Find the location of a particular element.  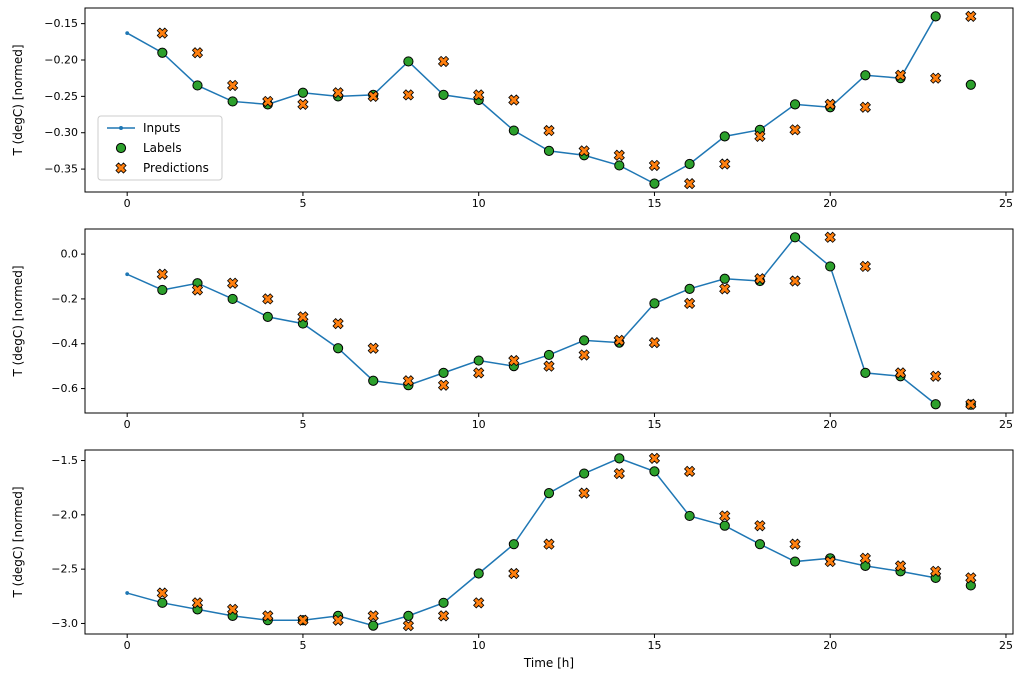

legend-label: Labels is located at coordinates (162, 148).